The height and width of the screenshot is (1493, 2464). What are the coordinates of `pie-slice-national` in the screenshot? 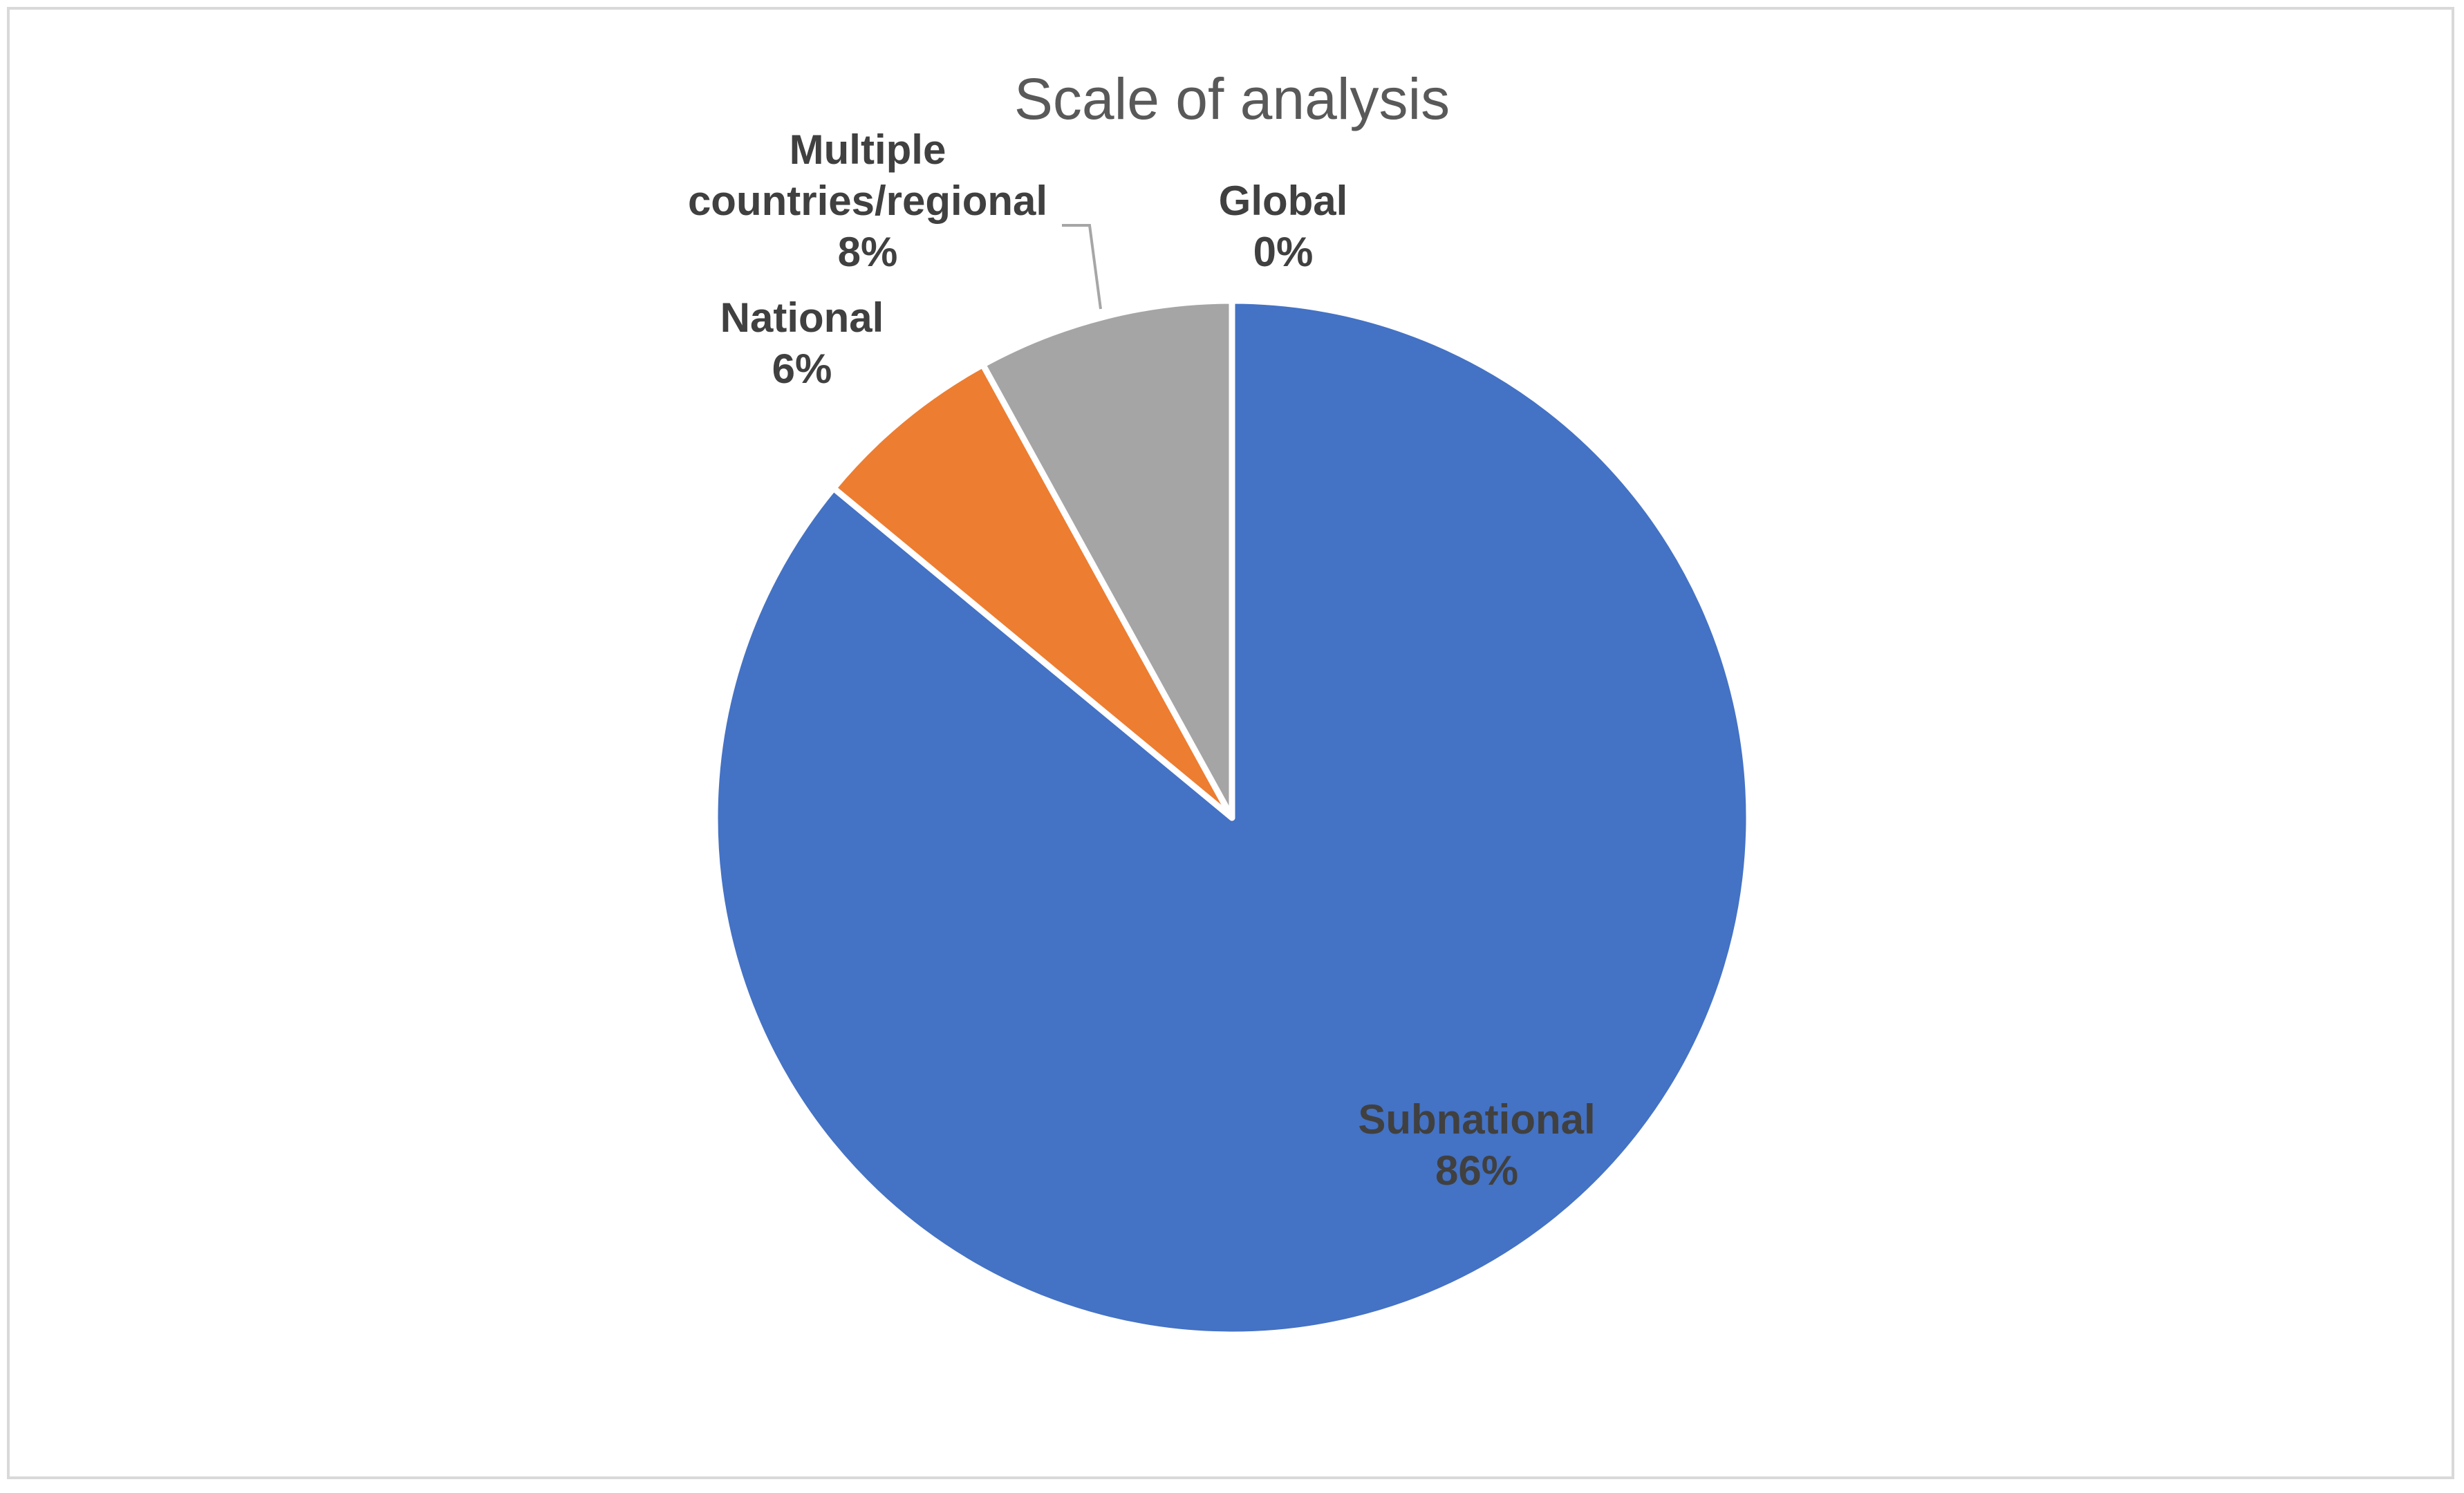 It's located at (1032, 591).